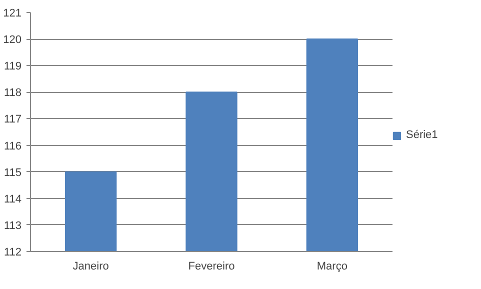 The image size is (481, 289). I want to click on y-tick-label: 113, so click(13, 226).